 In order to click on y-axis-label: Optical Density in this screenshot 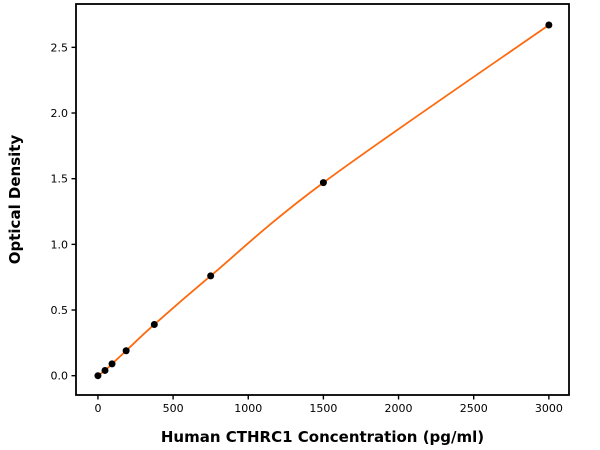, I will do `click(15, 200)`.